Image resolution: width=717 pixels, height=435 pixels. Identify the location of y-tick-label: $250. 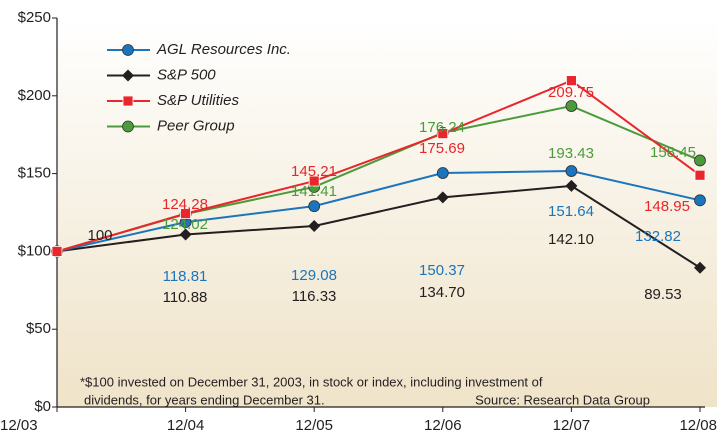
(34, 17).